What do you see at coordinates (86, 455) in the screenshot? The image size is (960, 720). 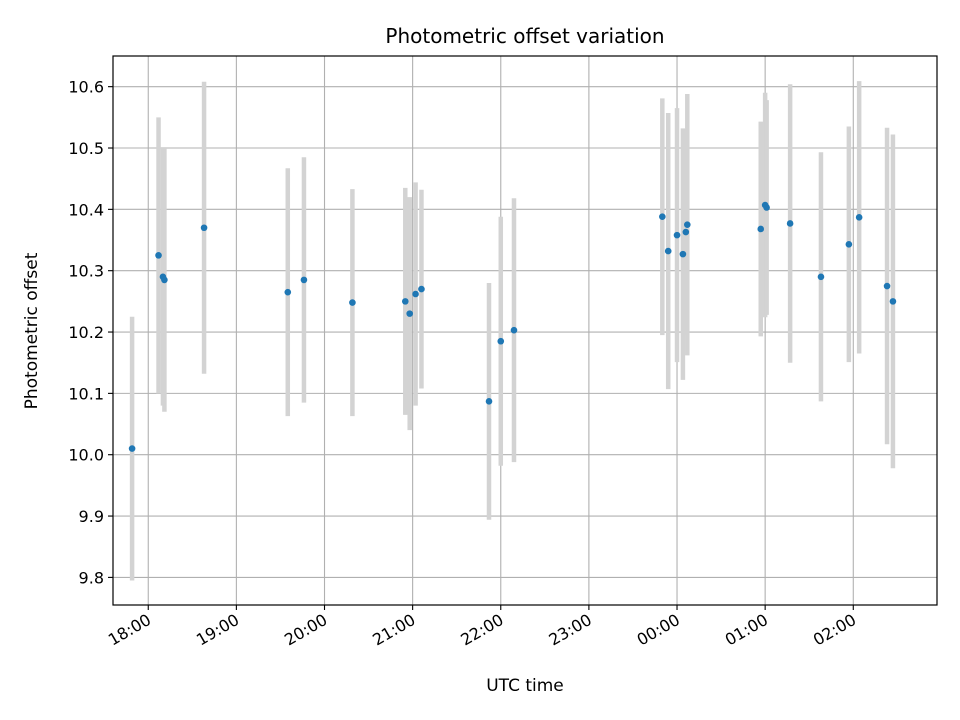 I see `y-tick-label: 10.0` at bounding box center [86, 455].